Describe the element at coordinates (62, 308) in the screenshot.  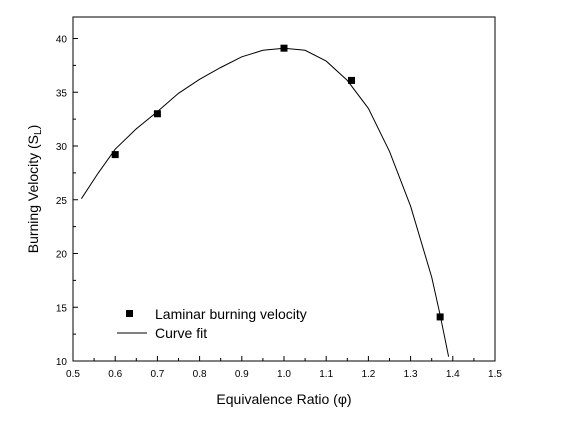
I see `y-tick-label: 15` at that location.